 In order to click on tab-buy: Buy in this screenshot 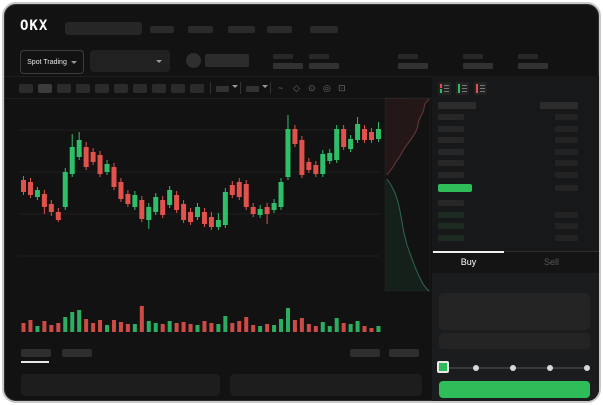, I will do `click(468, 262)`.